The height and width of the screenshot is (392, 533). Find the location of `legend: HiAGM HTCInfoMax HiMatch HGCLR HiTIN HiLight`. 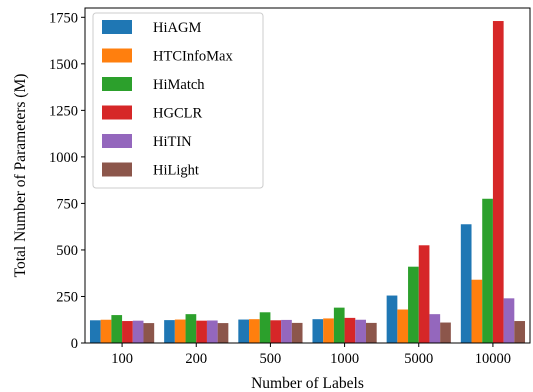

legend: HiAGM HTCInfoMax HiMatch HGCLR HiTIN HiLight is located at coordinates (178, 100).